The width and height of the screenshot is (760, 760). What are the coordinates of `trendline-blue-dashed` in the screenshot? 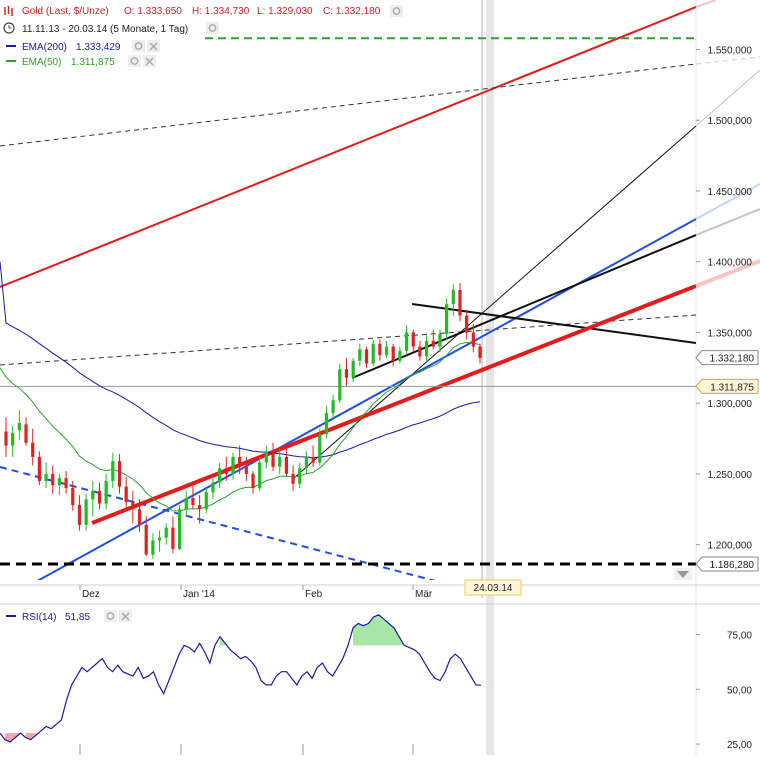 It's located at (218, 523).